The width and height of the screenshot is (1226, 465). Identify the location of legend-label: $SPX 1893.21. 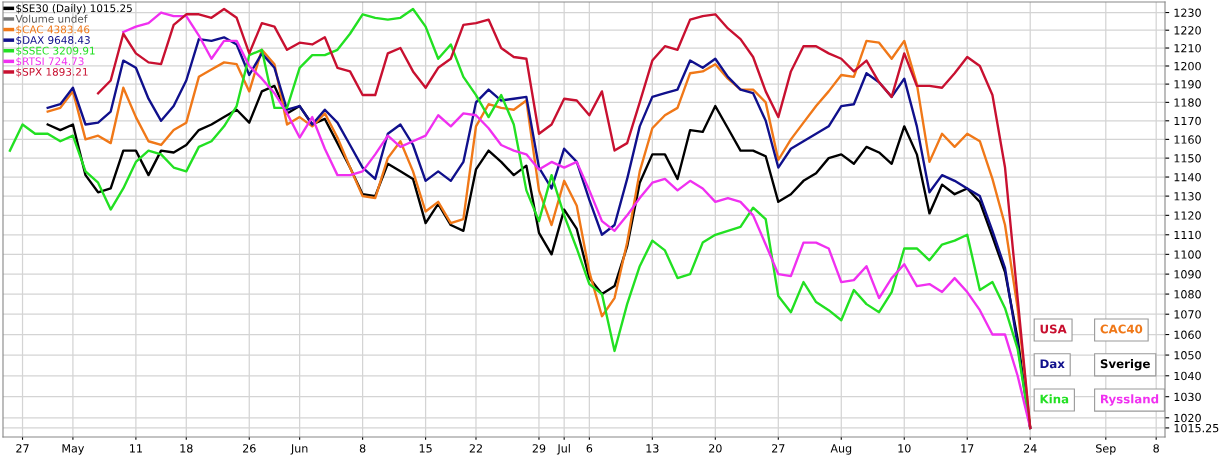
(52, 72).